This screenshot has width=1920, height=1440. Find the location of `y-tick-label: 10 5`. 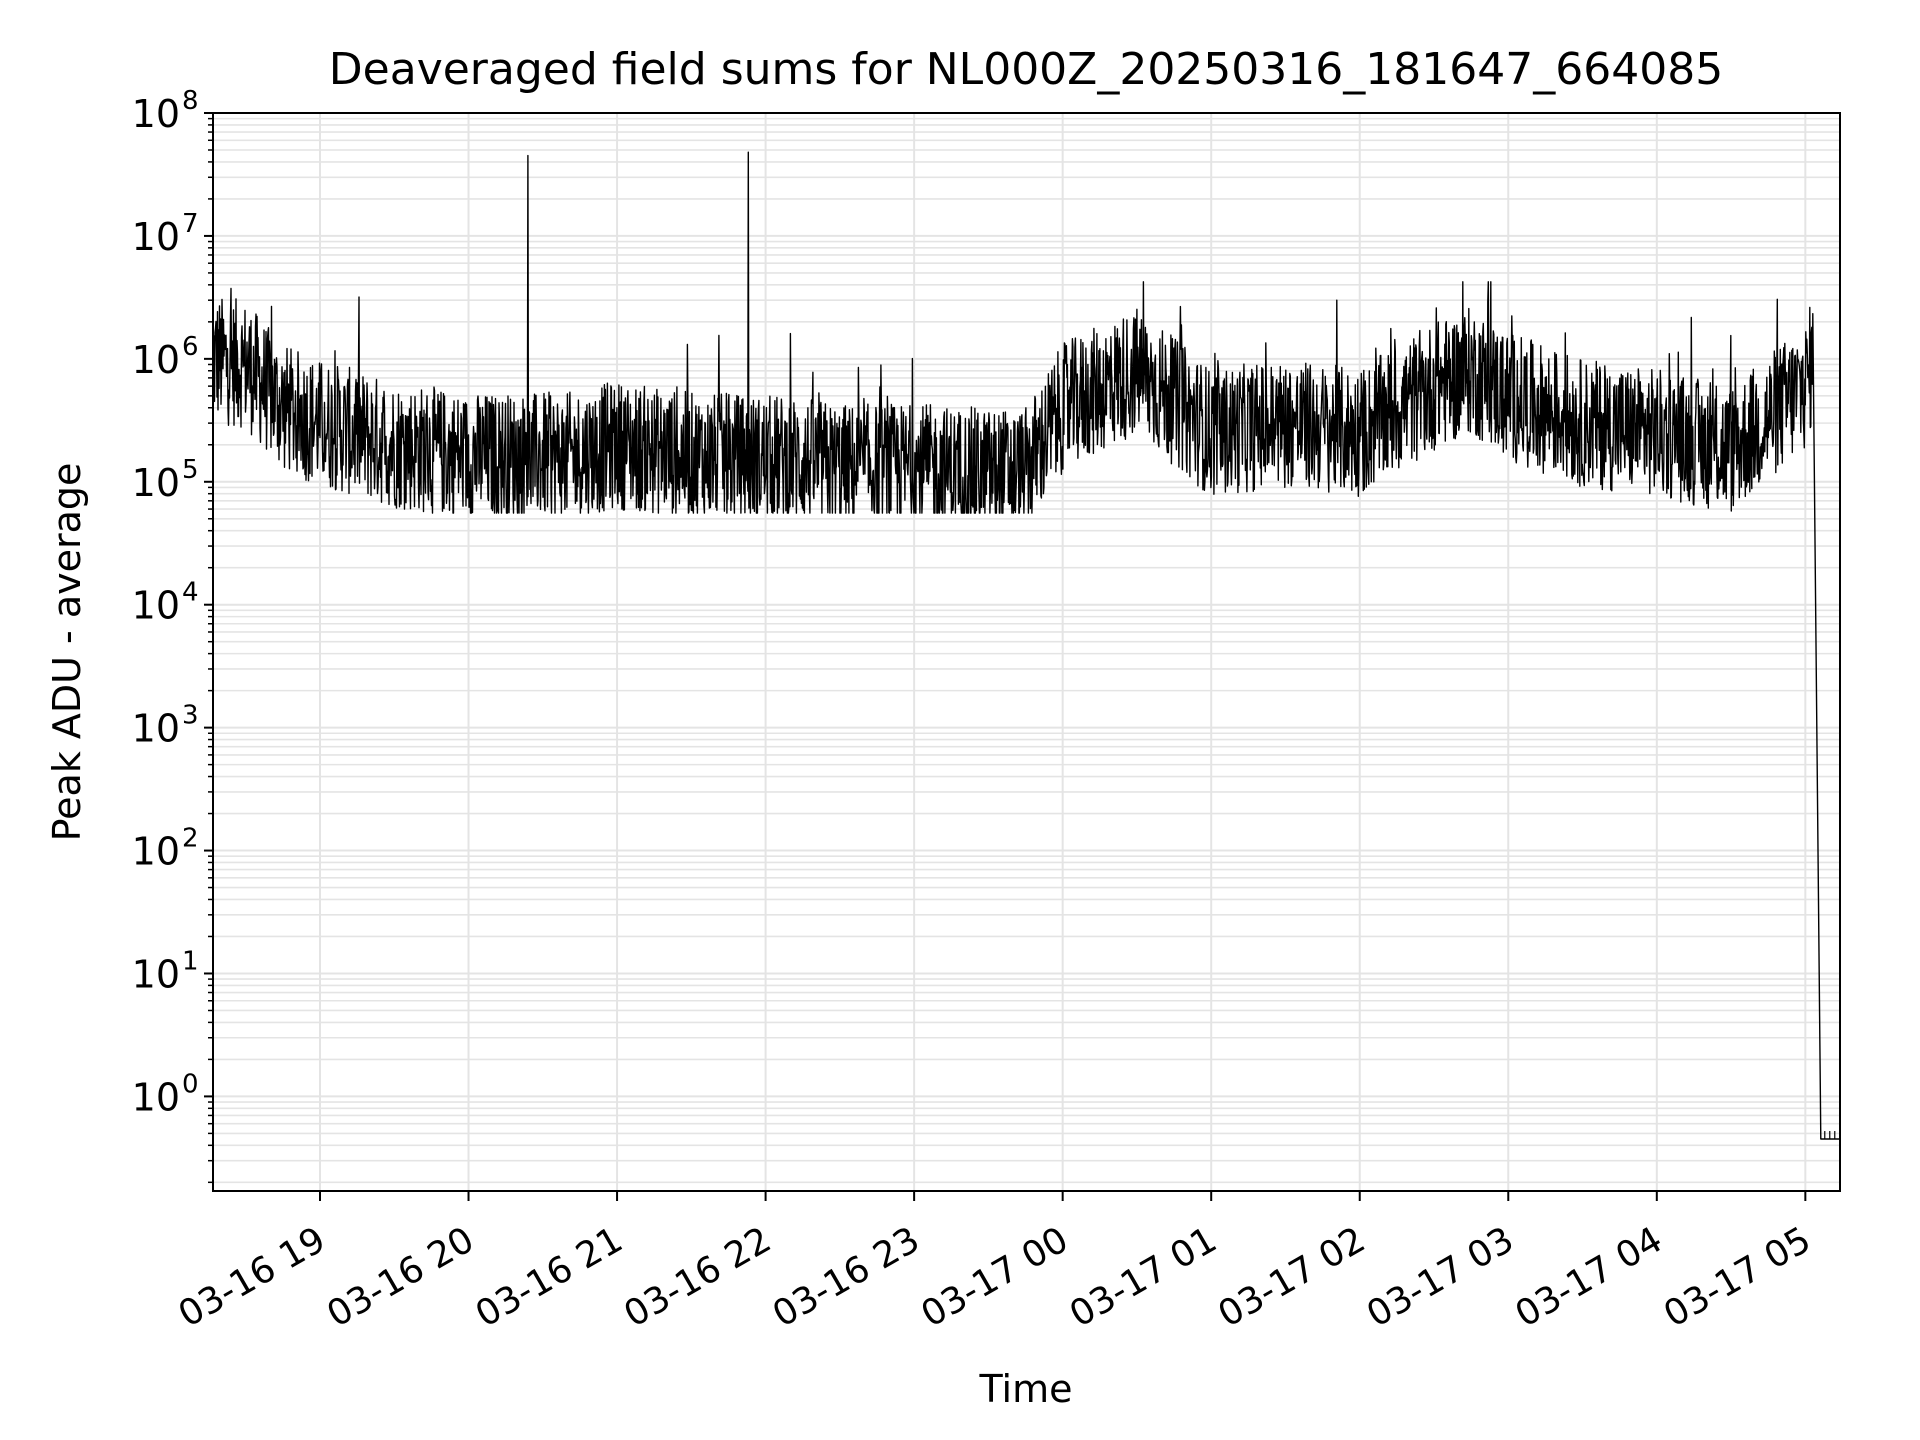

y-tick-label: 10 5 is located at coordinates (165, 480).